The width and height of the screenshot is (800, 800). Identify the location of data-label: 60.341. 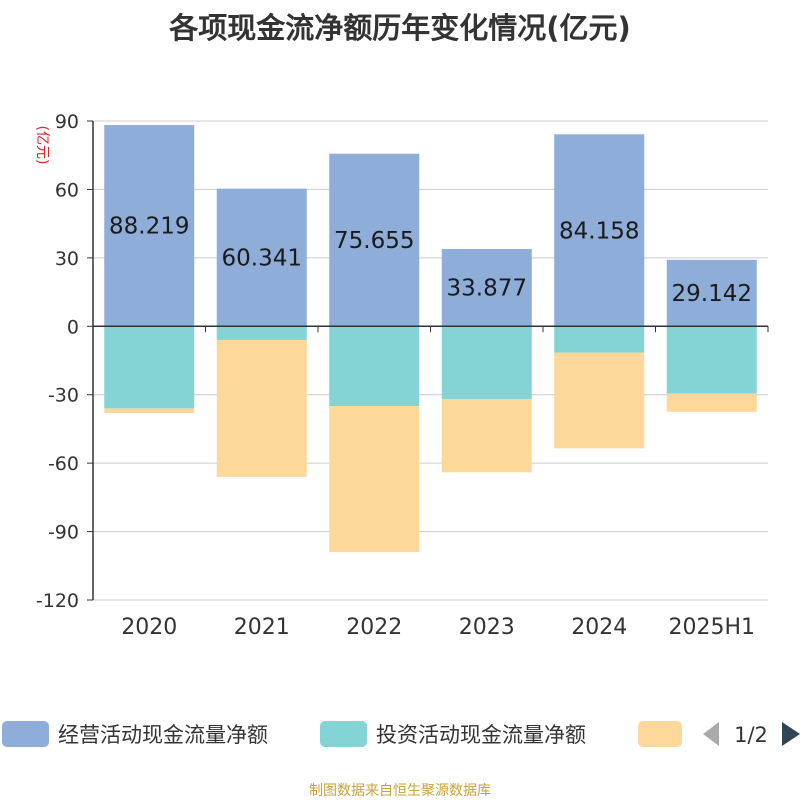
(262, 258).